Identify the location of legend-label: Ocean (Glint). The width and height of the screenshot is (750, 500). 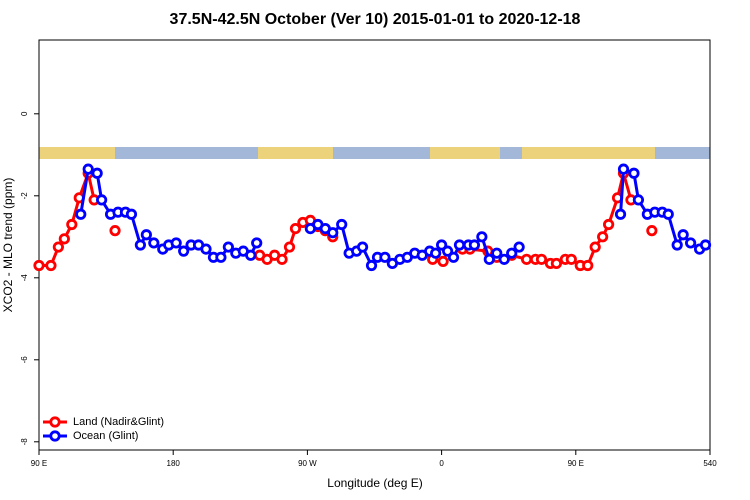
(105, 436).